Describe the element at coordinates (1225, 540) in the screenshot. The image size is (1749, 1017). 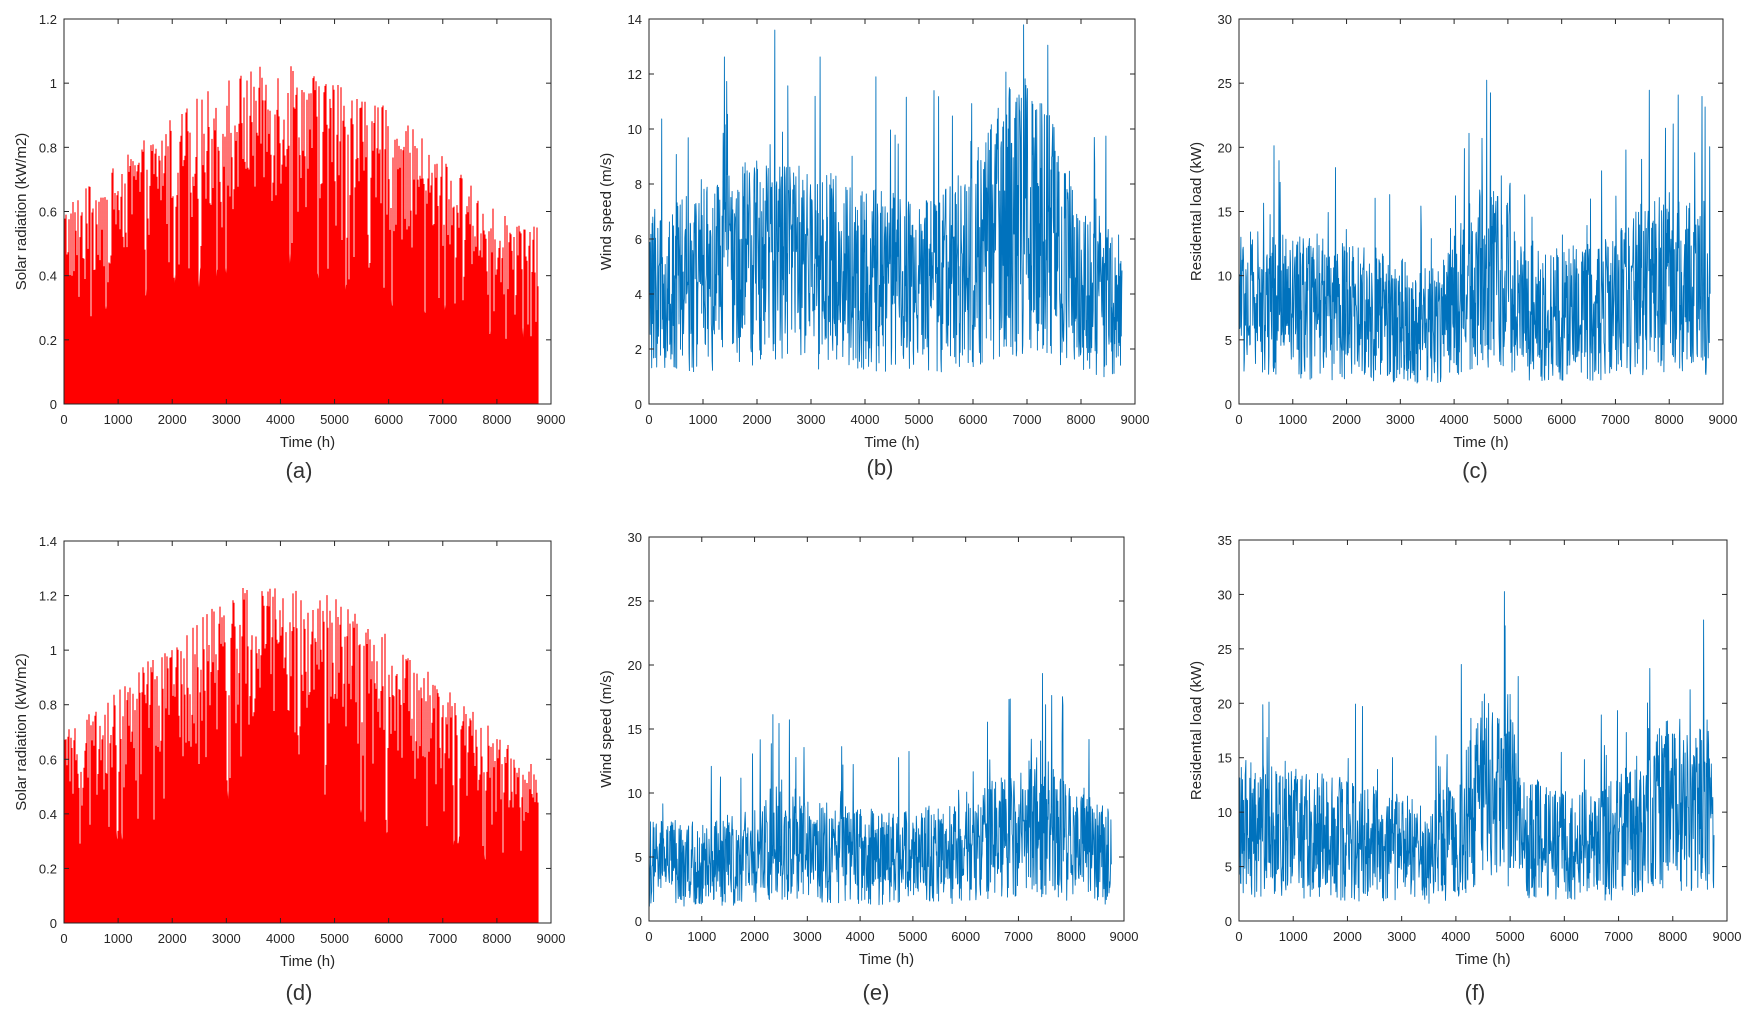
I see `y-tick-label-f: 35` at that location.